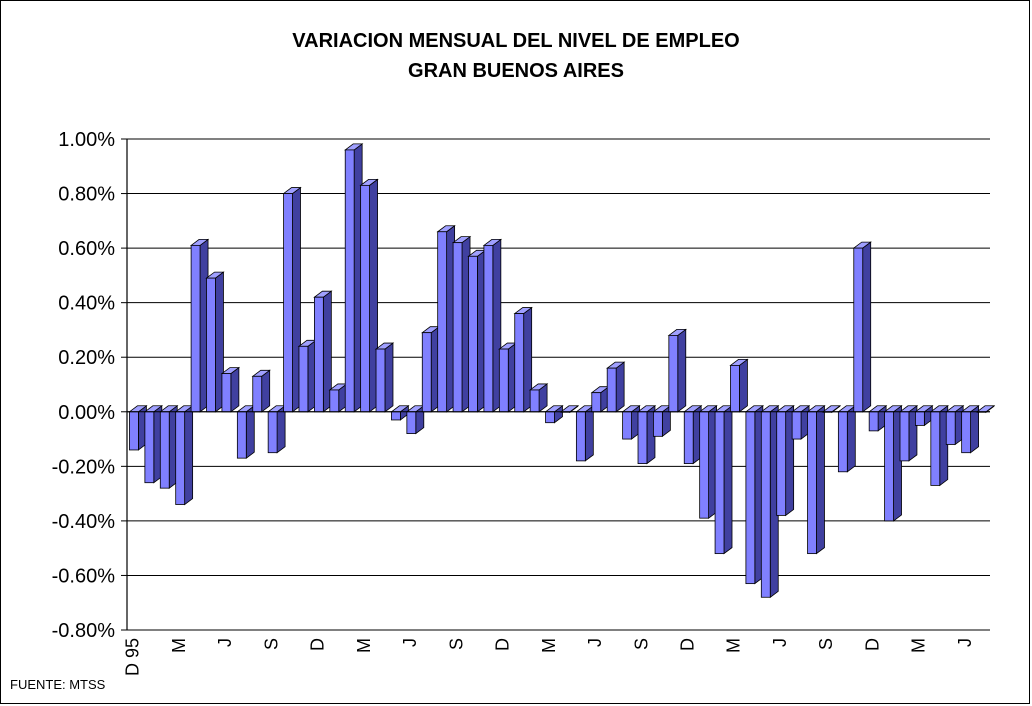  I want to click on bar-top, so click(569, 409).